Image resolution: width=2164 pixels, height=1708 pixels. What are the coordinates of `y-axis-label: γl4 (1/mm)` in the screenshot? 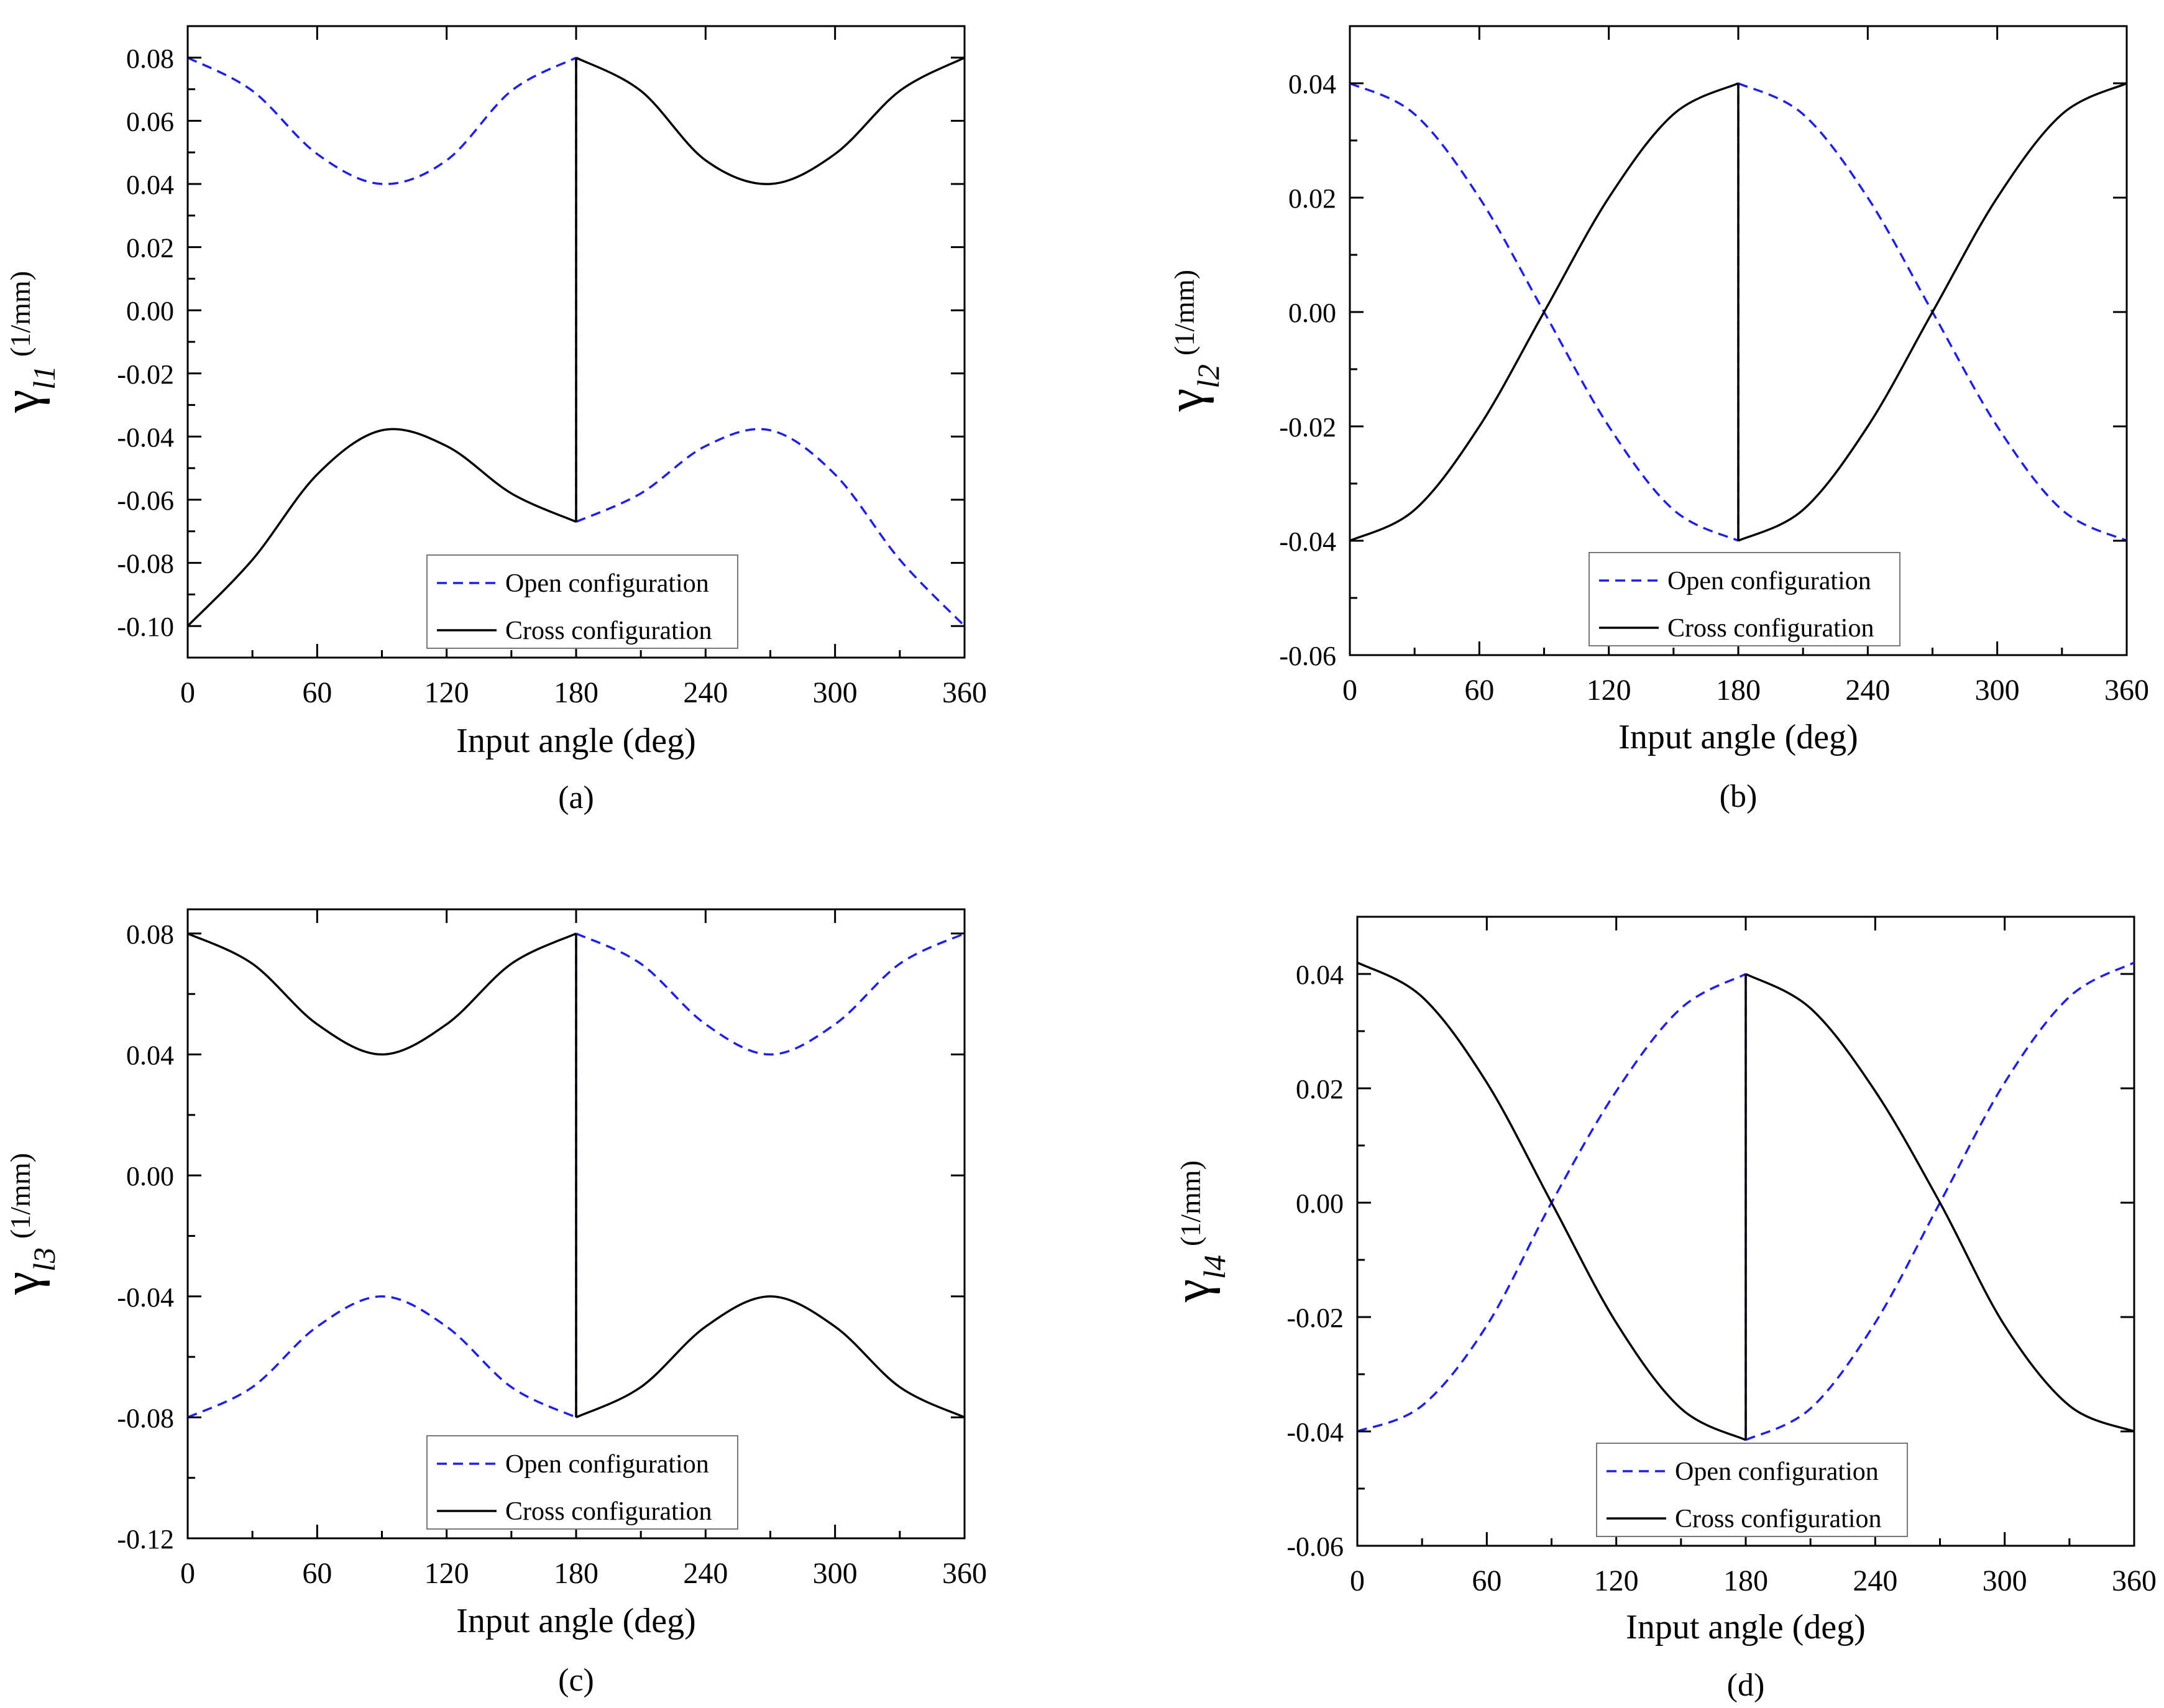 It's located at (1197, 1231).